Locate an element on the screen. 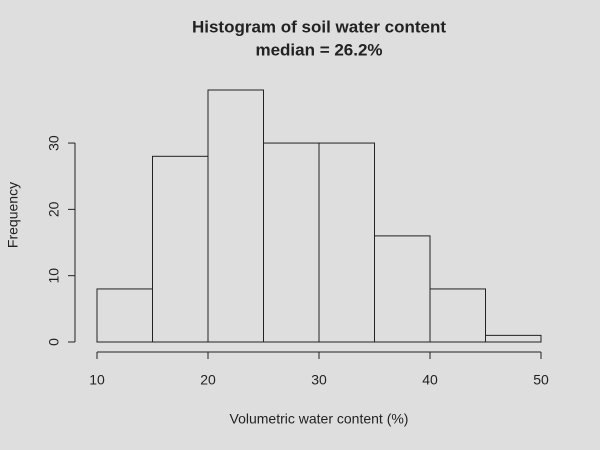  x-axis-label: Volumetric water content (%) is located at coordinates (319, 419).